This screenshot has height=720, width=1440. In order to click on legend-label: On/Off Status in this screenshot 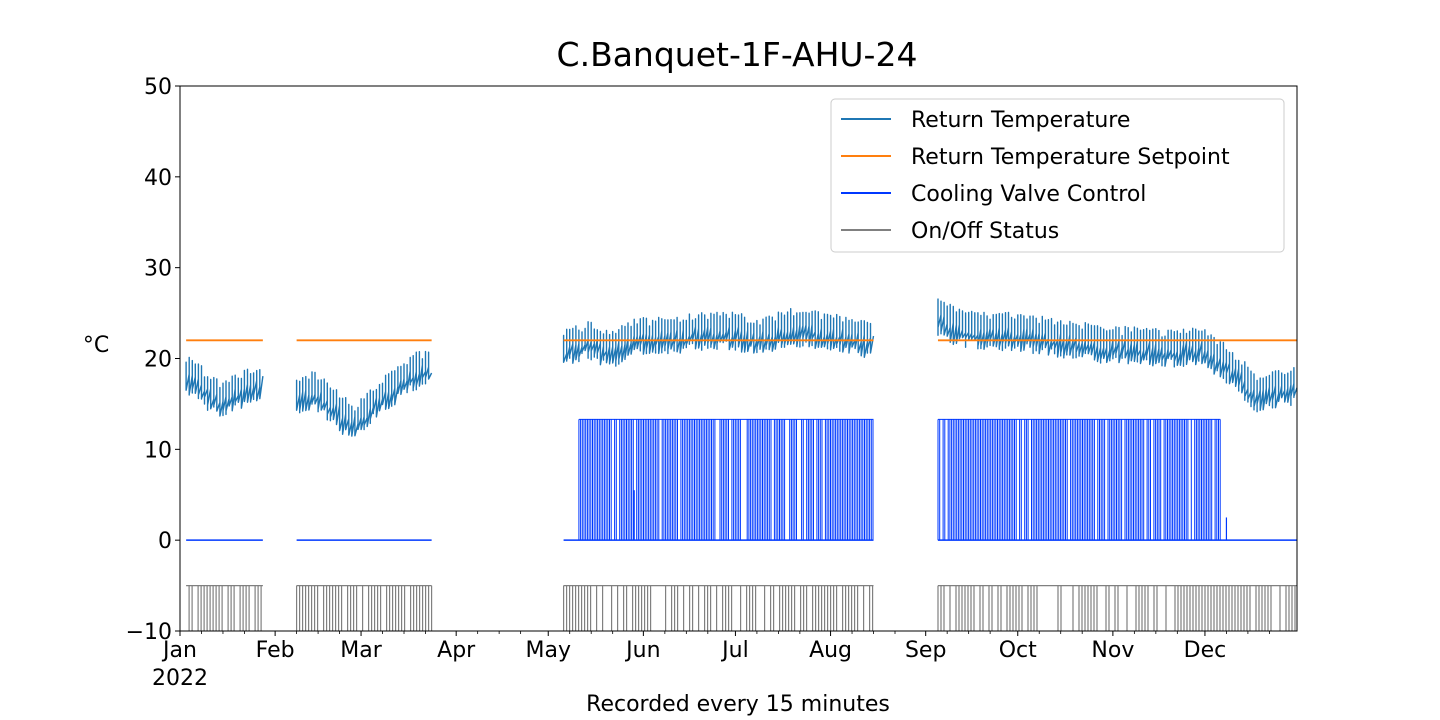, I will do `click(985, 231)`.